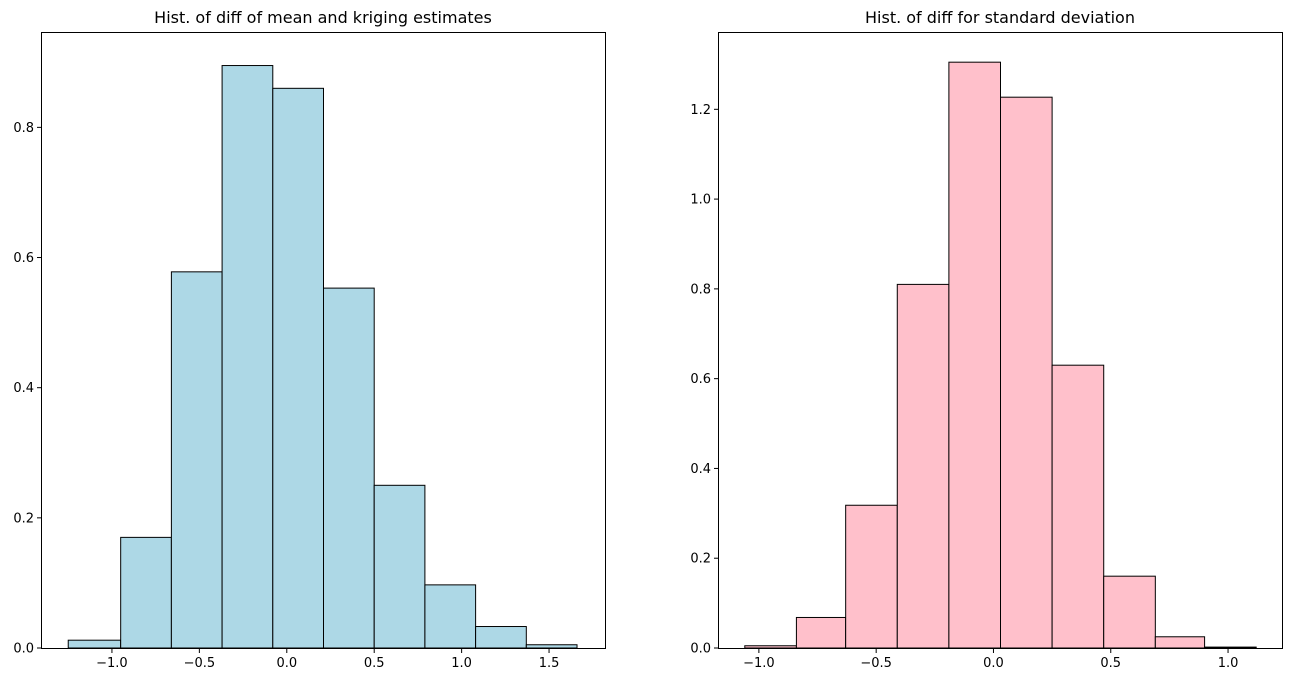 The height and width of the screenshot is (682, 1291). Describe the element at coordinates (23, 649) in the screenshot. I see `left-y-tick-label-0: 0.0` at that location.